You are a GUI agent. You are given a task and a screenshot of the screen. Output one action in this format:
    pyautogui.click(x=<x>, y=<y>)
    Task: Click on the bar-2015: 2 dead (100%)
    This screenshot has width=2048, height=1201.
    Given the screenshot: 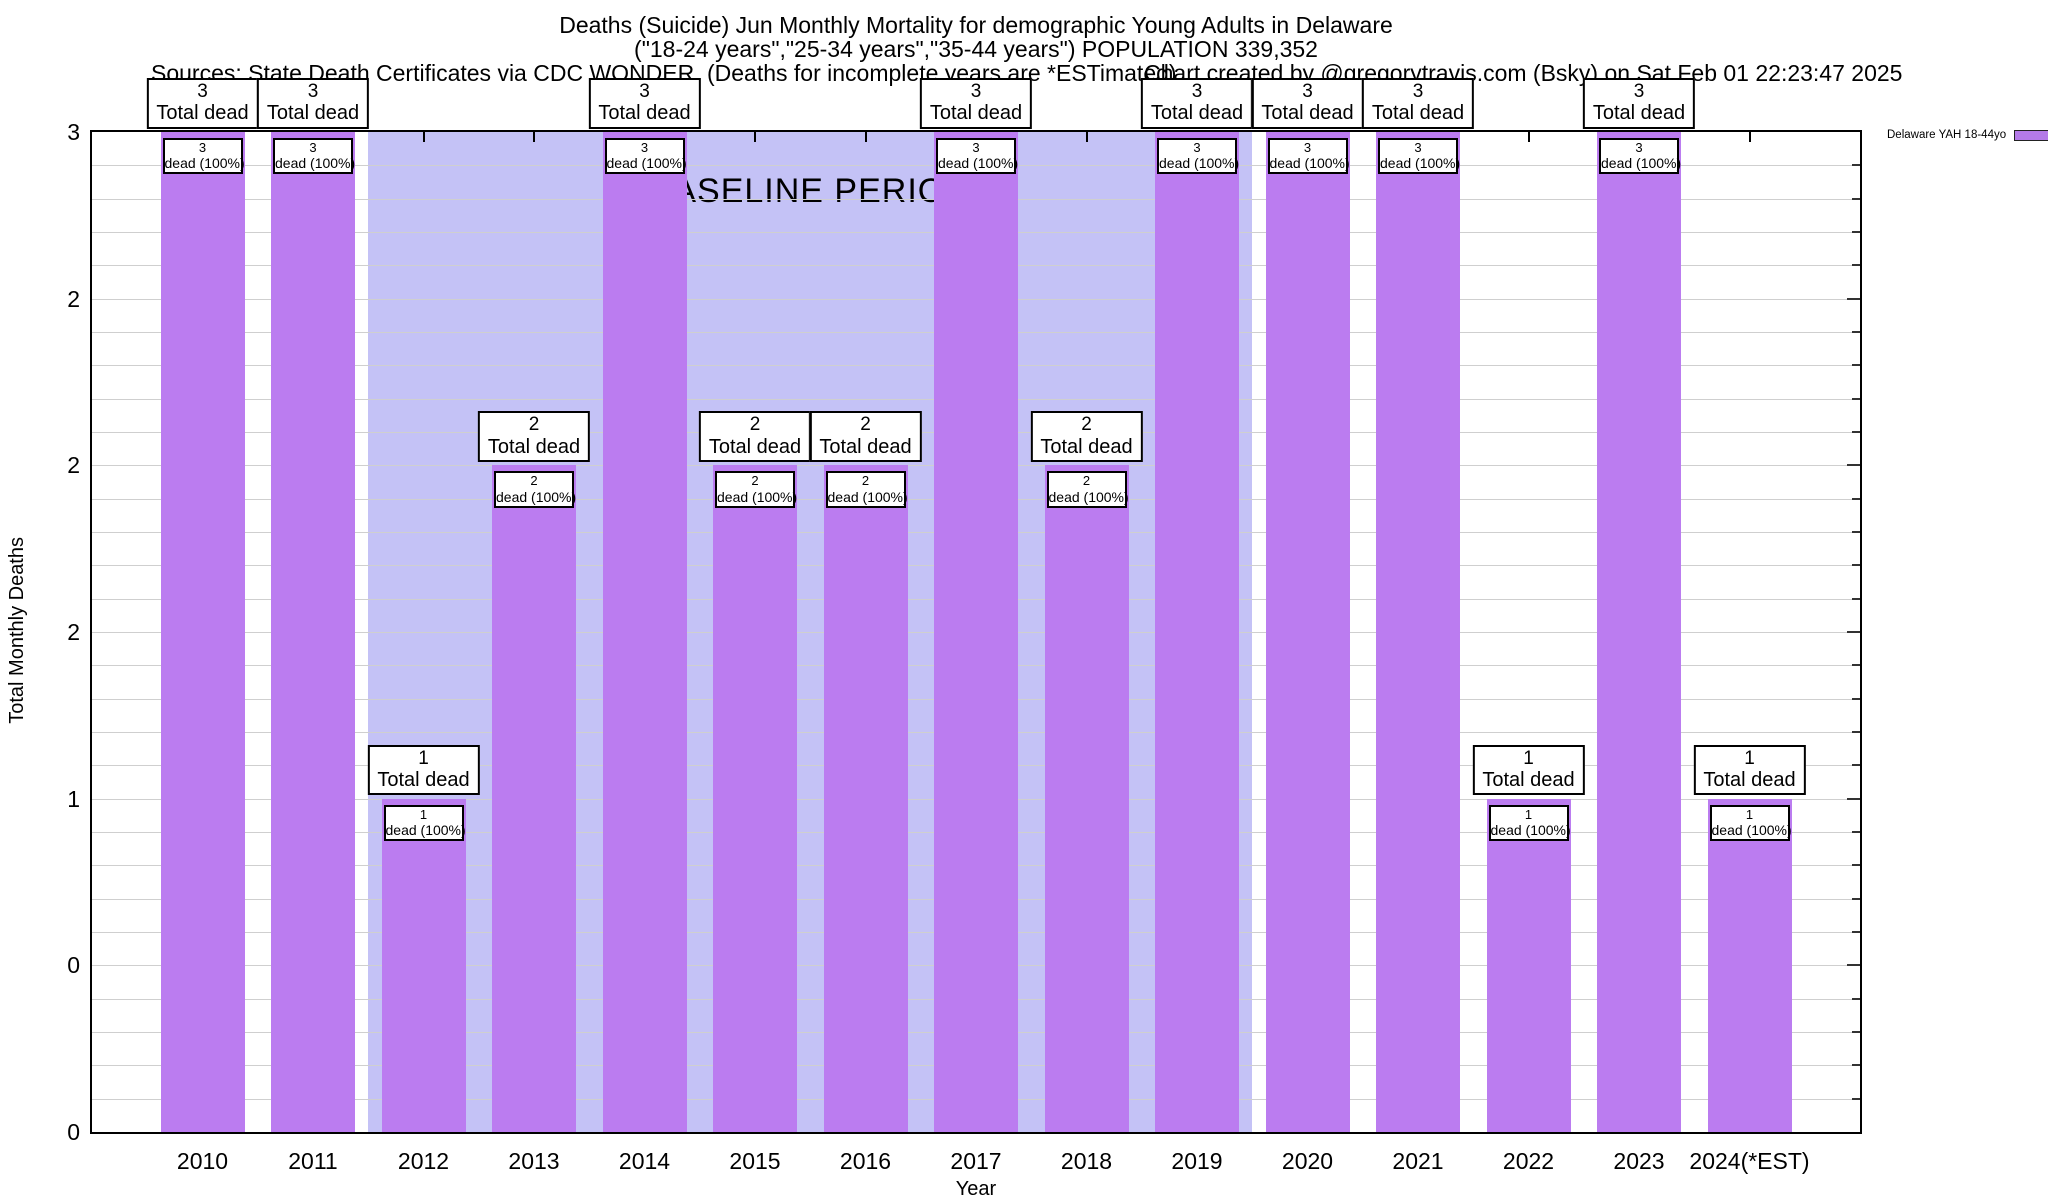 What is the action you would take?
    pyautogui.click(x=755, y=798)
    